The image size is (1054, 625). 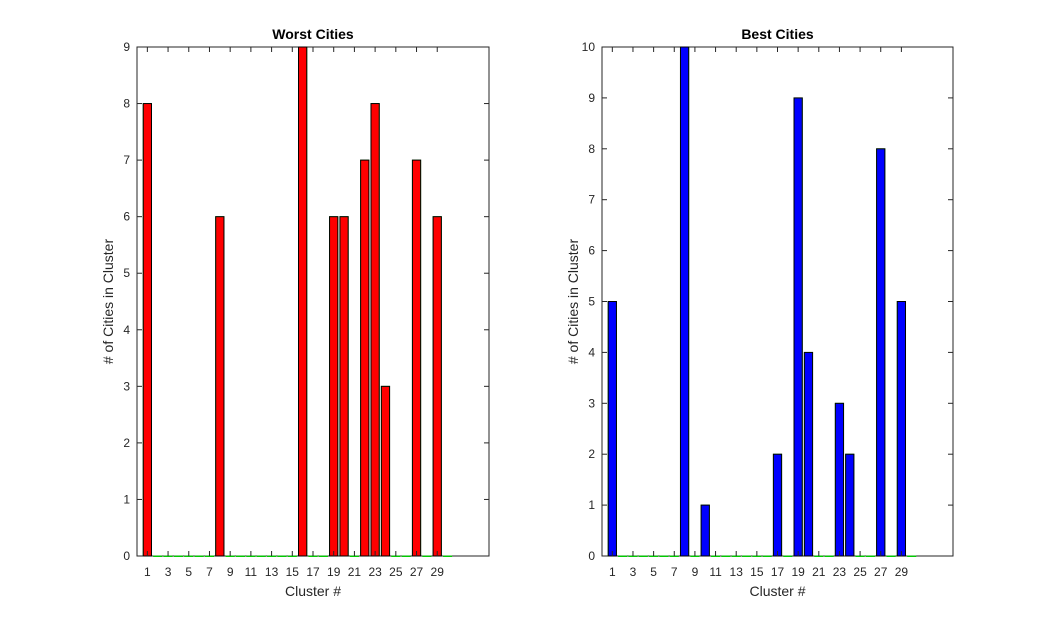 What do you see at coordinates (860, 572) in the screenshot?
I see `best-xtick-label: 25` at bounding box center [860, 572].